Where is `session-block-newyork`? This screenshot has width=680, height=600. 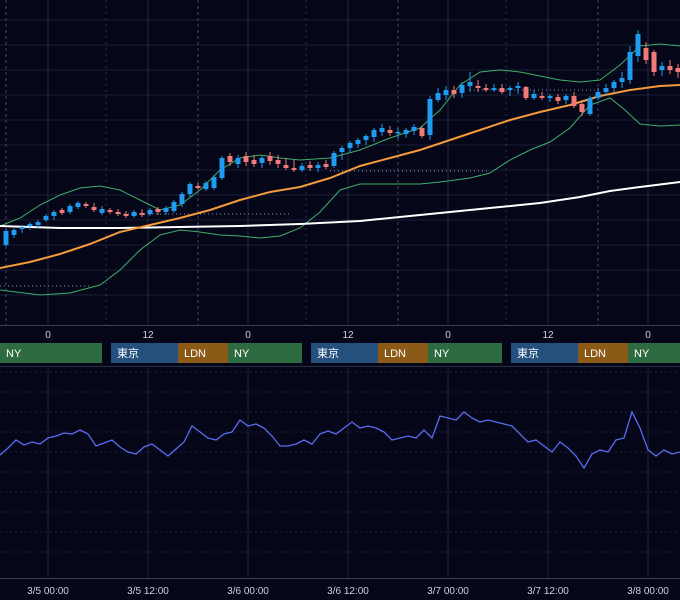
session-block-newyork is located at coordinates (265, 353).